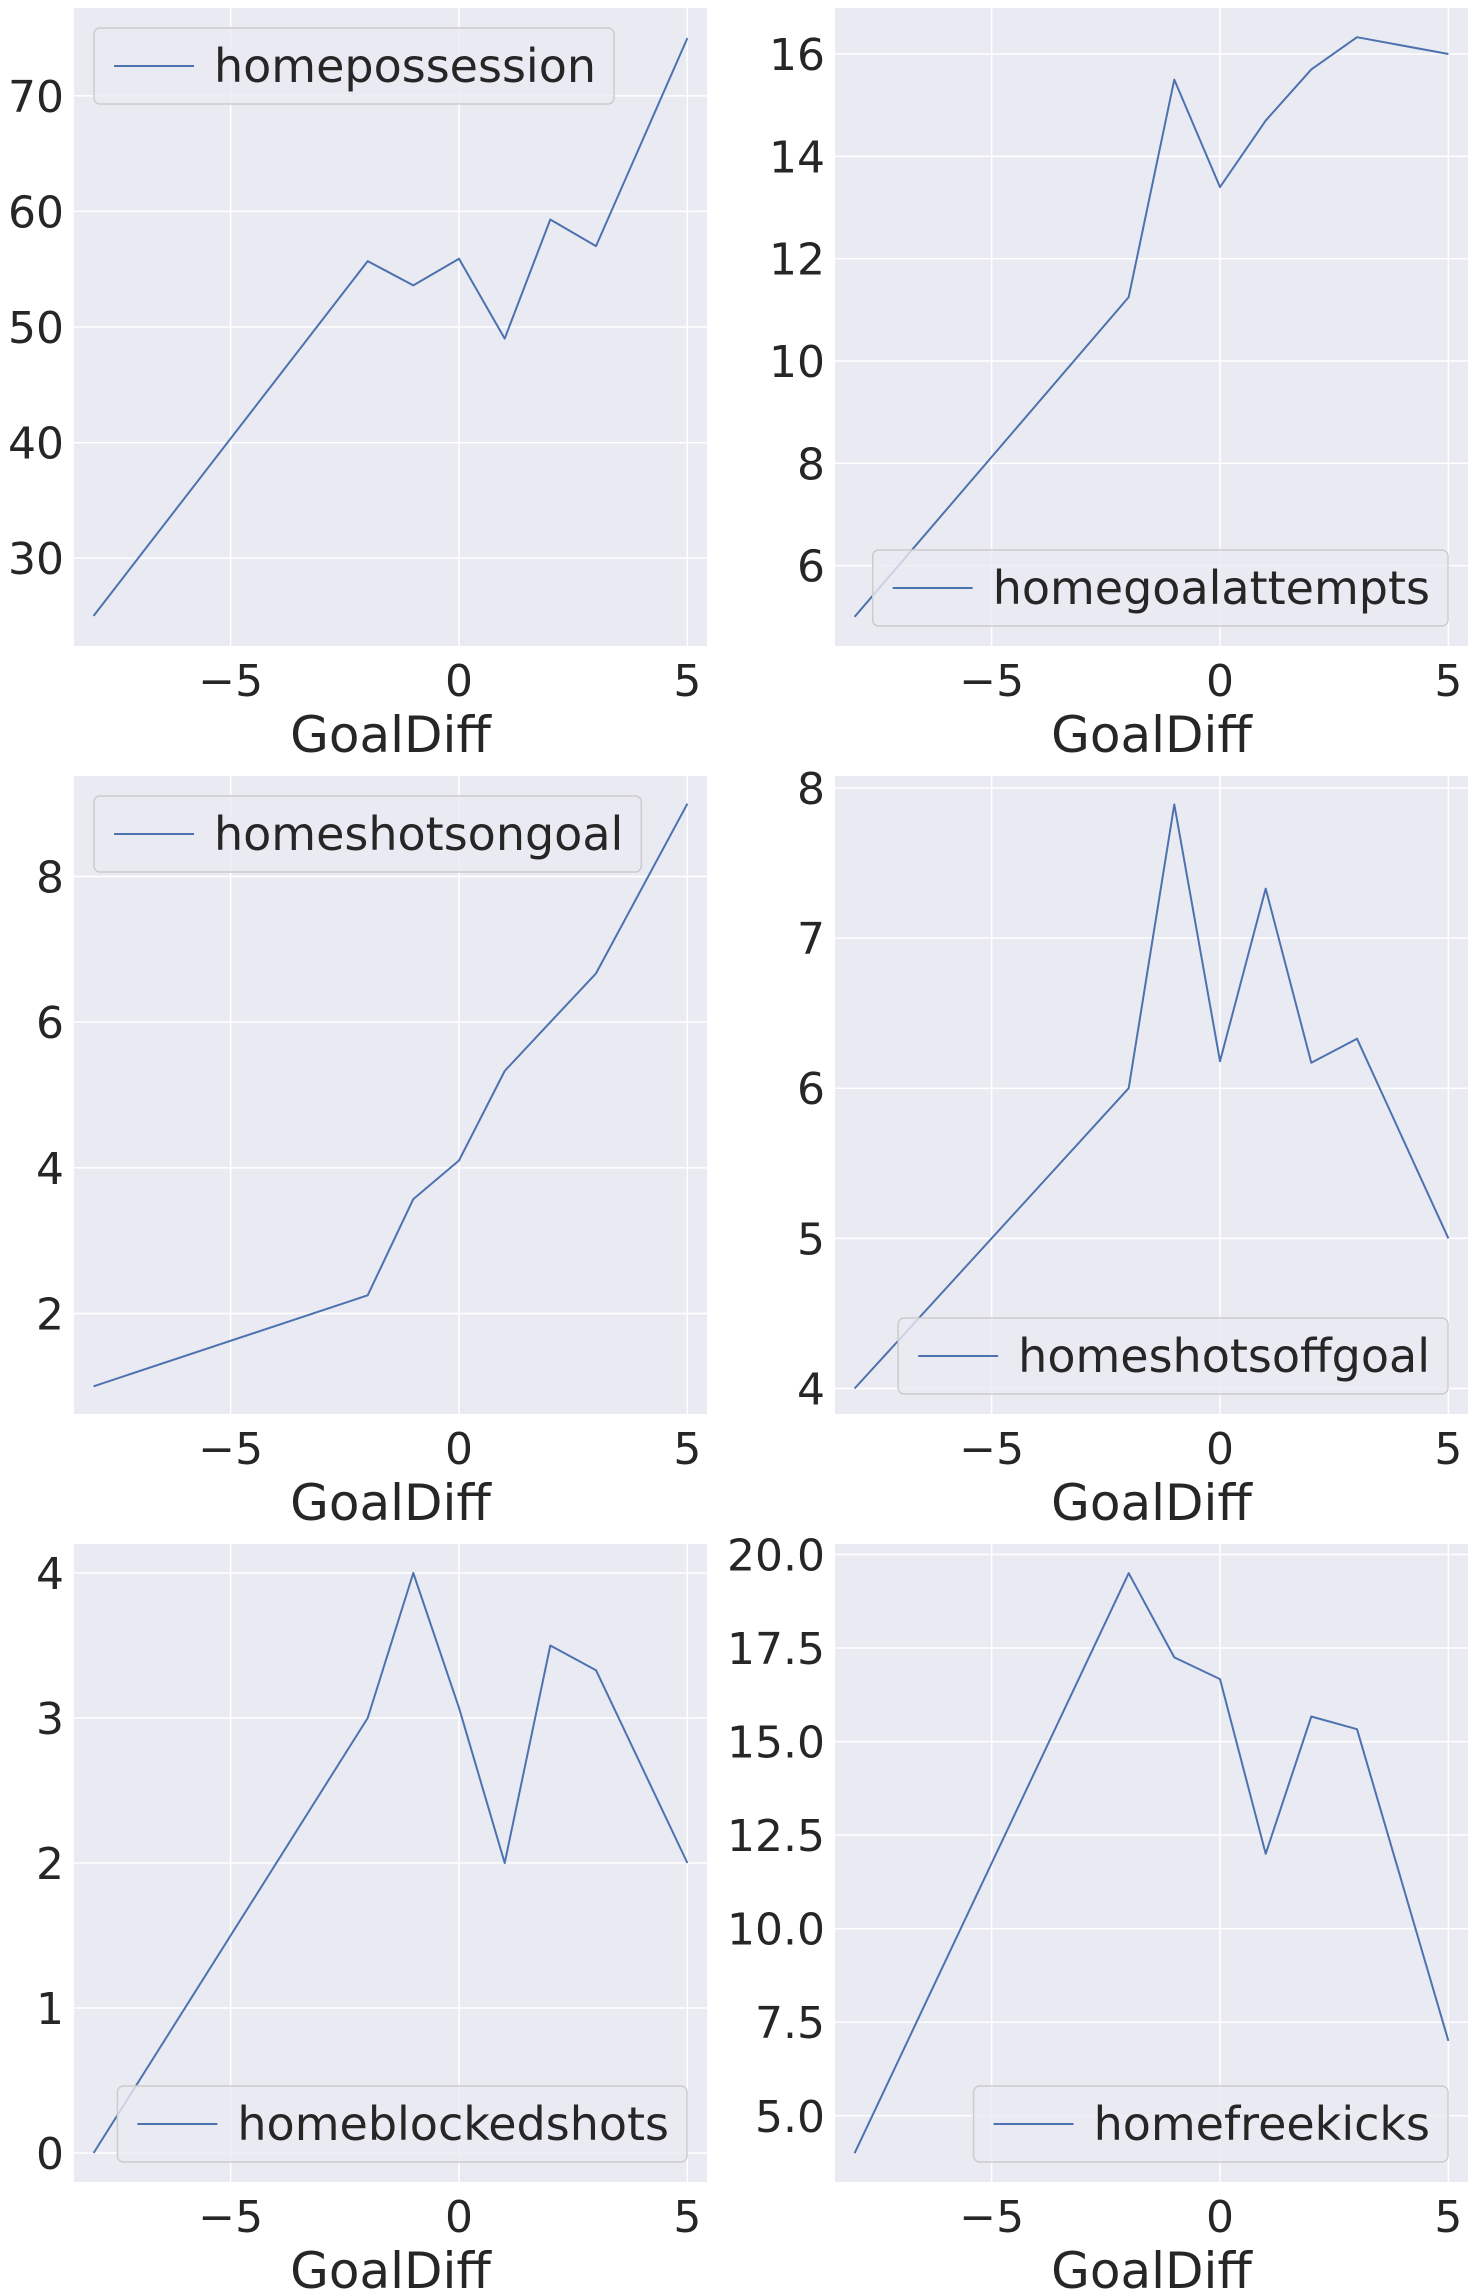 This screenshot has height=2292, width=1474. I want to click on series-line-homegoalattempts, so click(1151, 327).